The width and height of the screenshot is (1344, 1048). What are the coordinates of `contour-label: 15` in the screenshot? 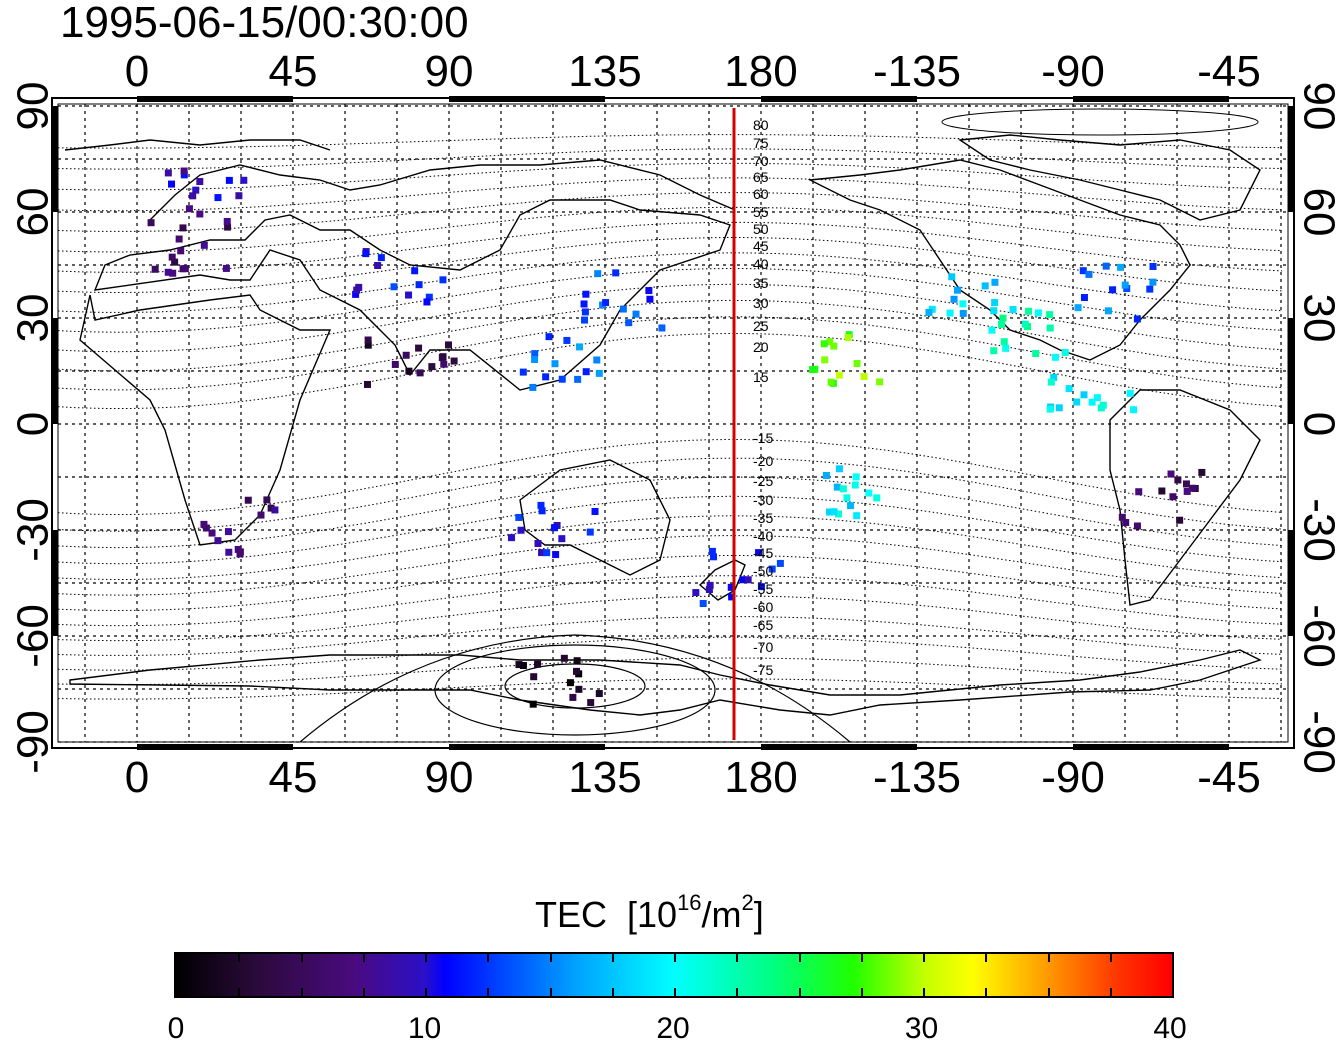 It's located at (761, 377).